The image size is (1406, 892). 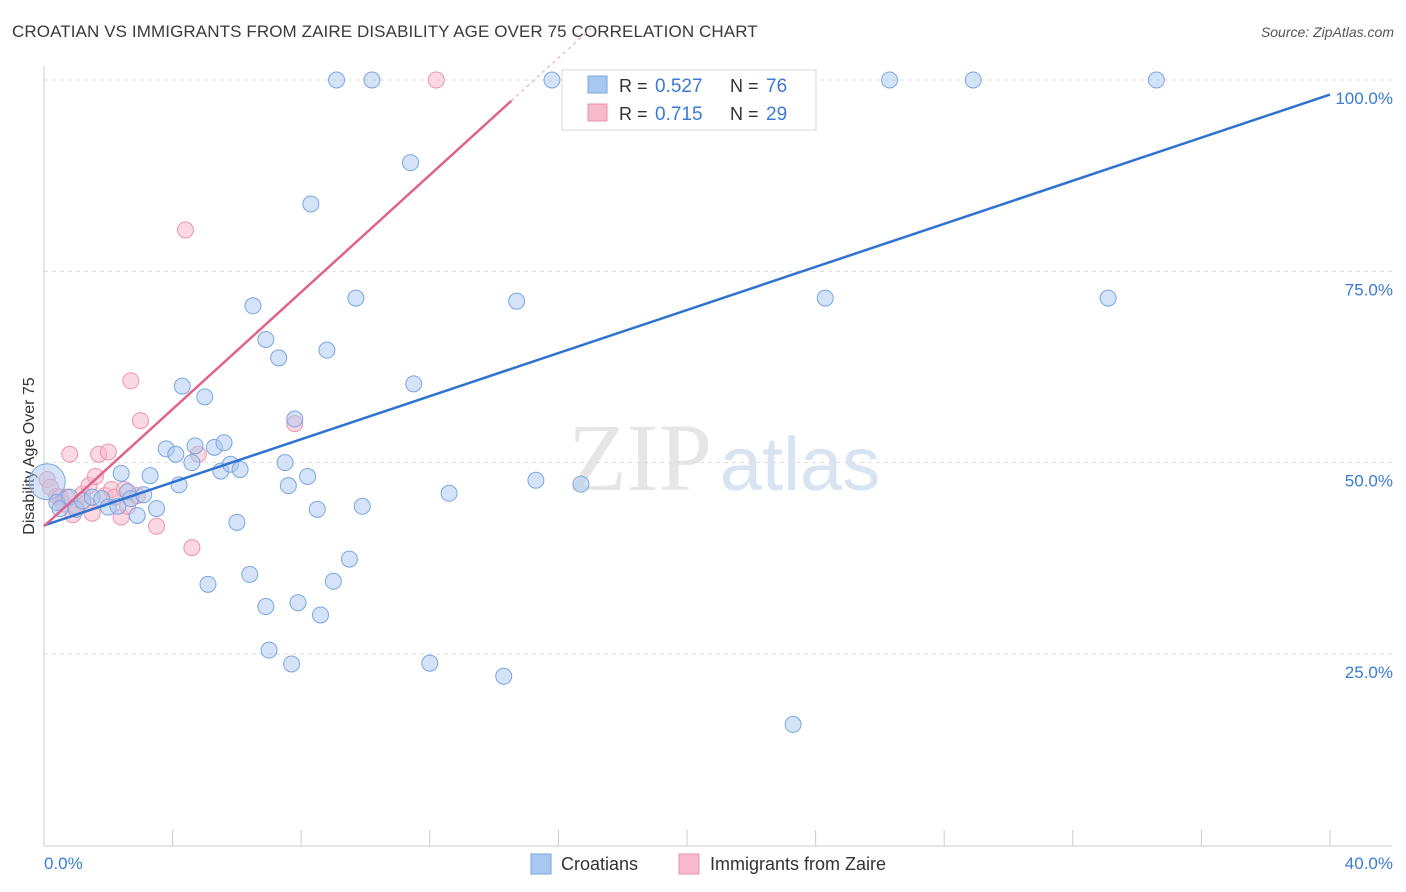 I want to click on stats-n-value-zaire: 29, so click(x=776, y=114).